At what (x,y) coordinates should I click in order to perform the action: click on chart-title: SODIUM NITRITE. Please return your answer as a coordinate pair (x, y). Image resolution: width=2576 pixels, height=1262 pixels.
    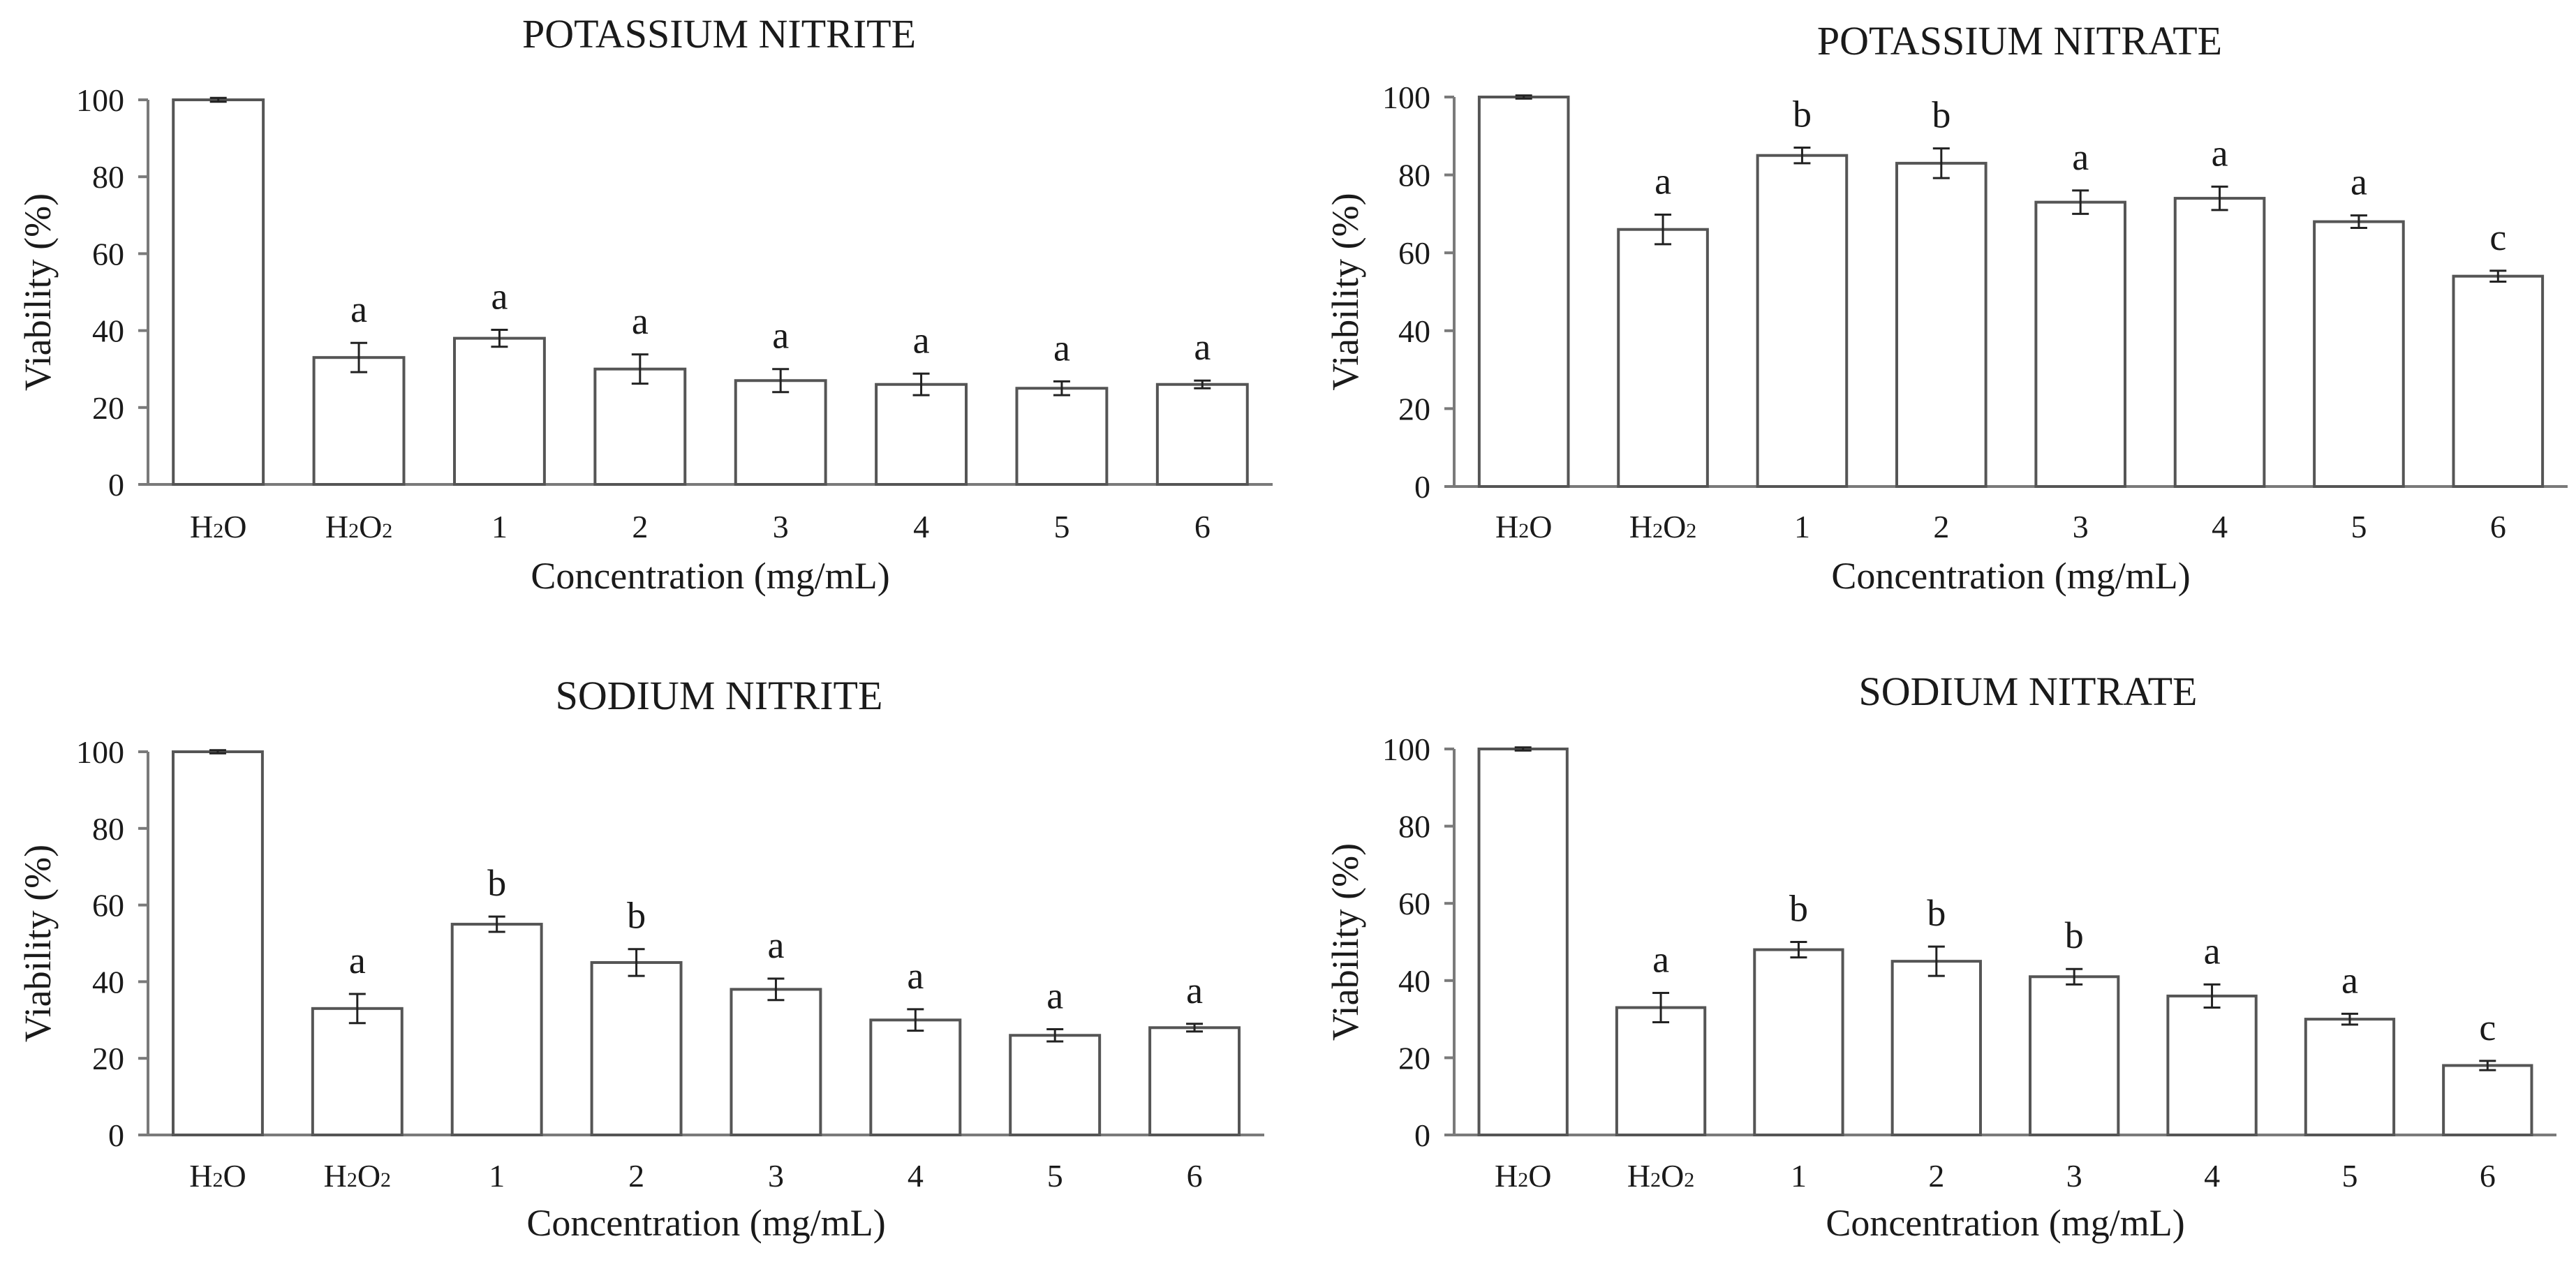
    Looking at the image, I should click on (719, 695).